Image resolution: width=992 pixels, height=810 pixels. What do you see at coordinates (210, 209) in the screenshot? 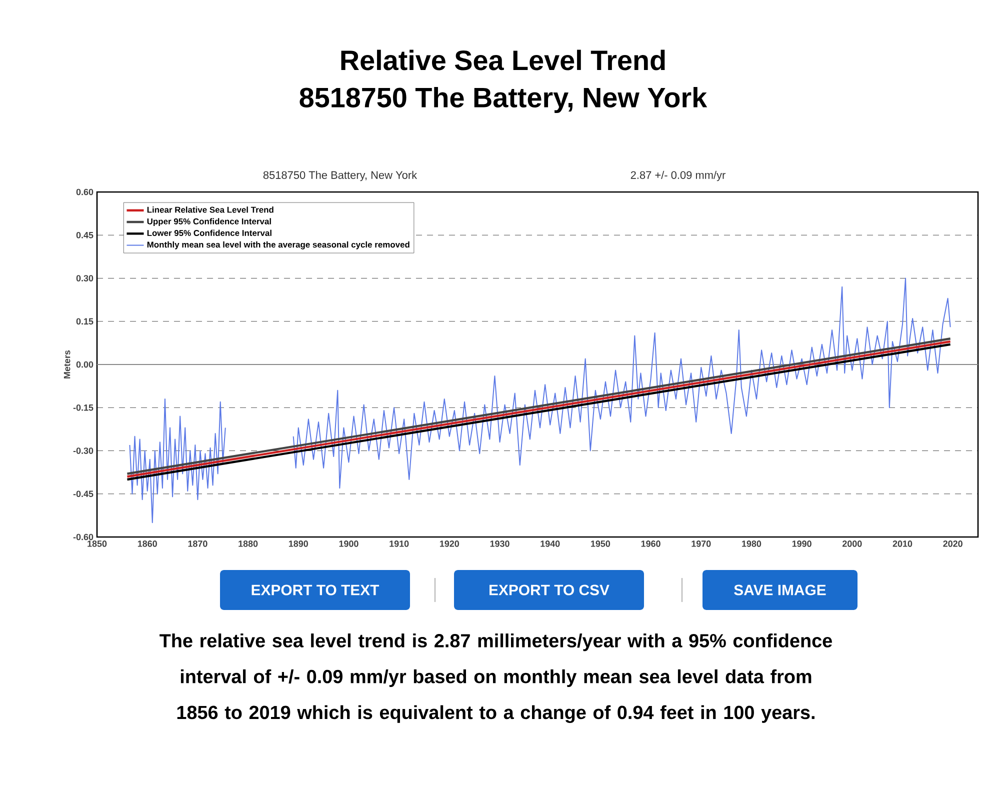
I see `legend-label: Linear Relative Sea Level Trend` at bounding box center [210, 209].